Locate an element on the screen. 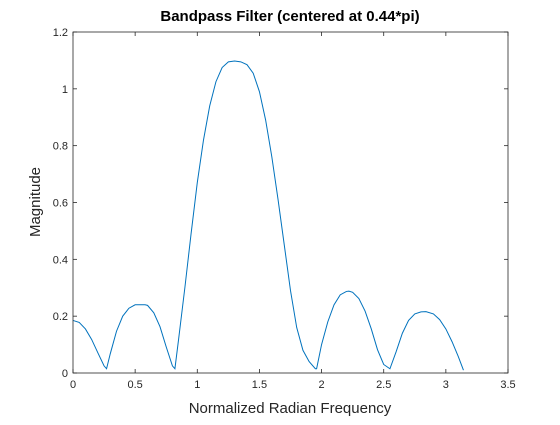  x-tick-label: 2.5 is located at coordinates (383, 385).